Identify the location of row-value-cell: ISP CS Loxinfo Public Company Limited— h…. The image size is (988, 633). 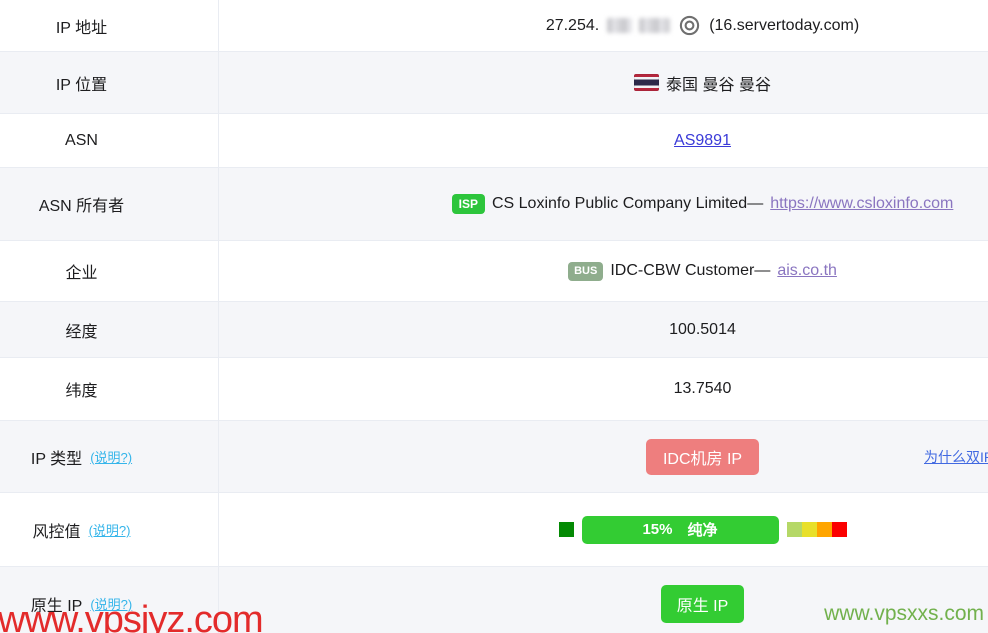
(603, 204).